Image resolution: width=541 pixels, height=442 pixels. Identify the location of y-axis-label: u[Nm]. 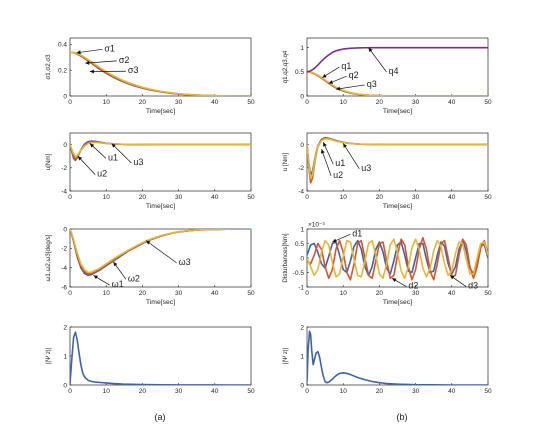
(48, 161).